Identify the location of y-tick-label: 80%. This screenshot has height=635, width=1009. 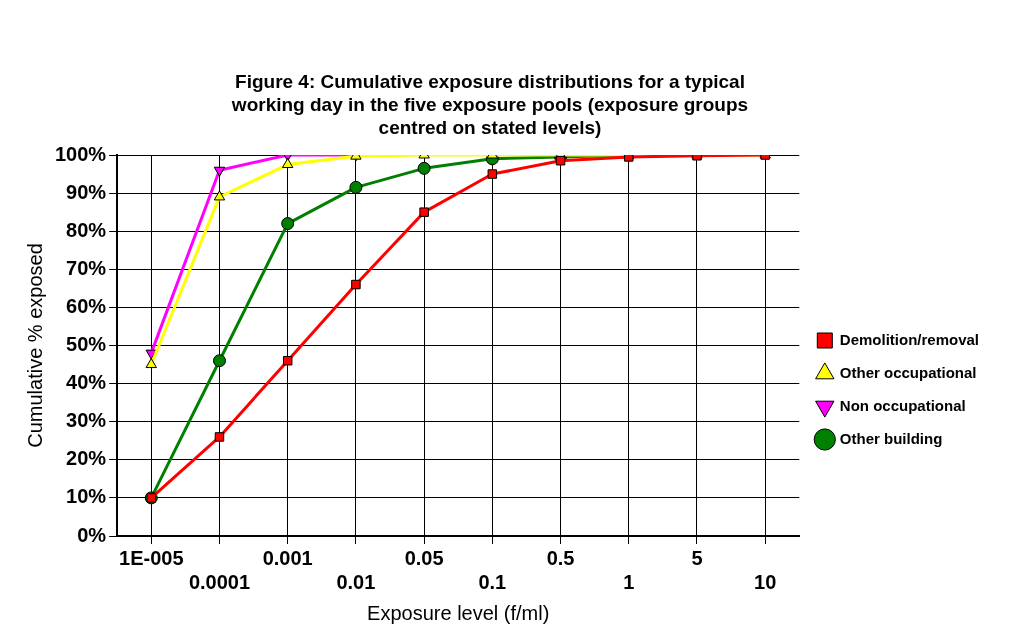
(86, 229).